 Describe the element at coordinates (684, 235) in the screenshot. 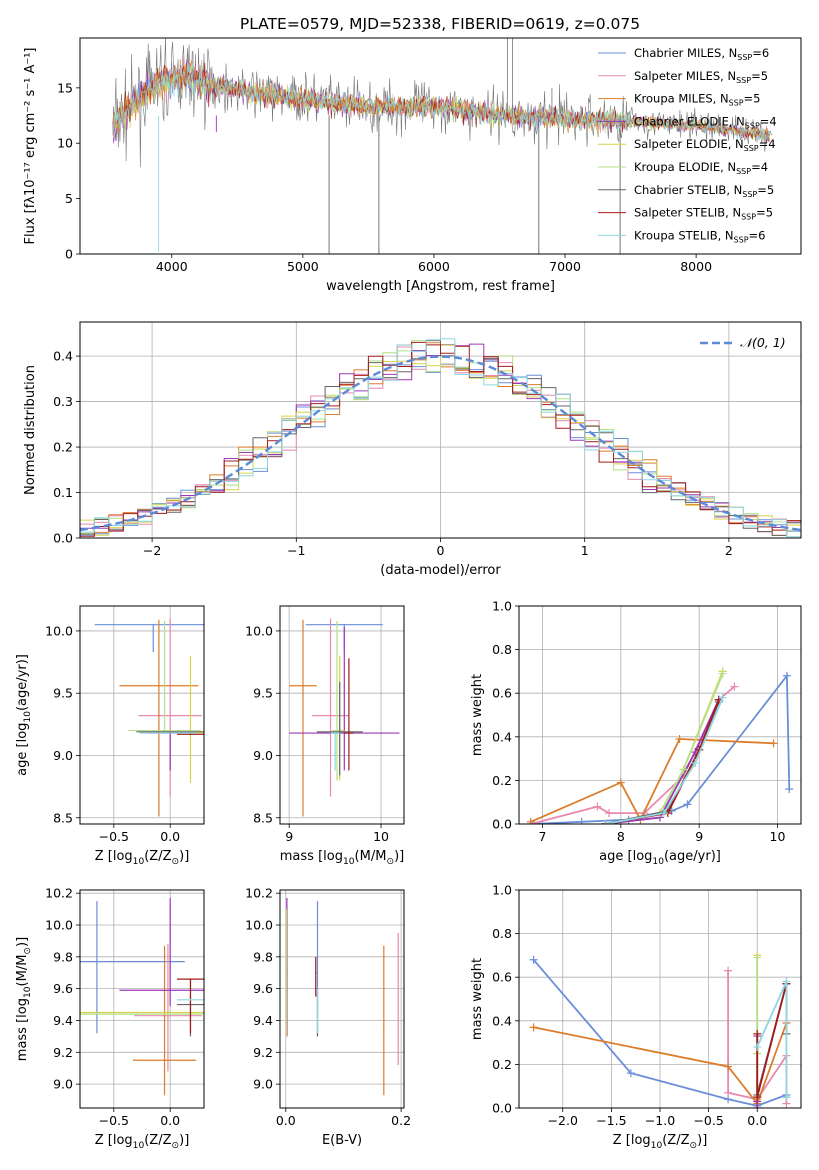

I see `legend-label-main: Kroupa STELIB, N` at that location.